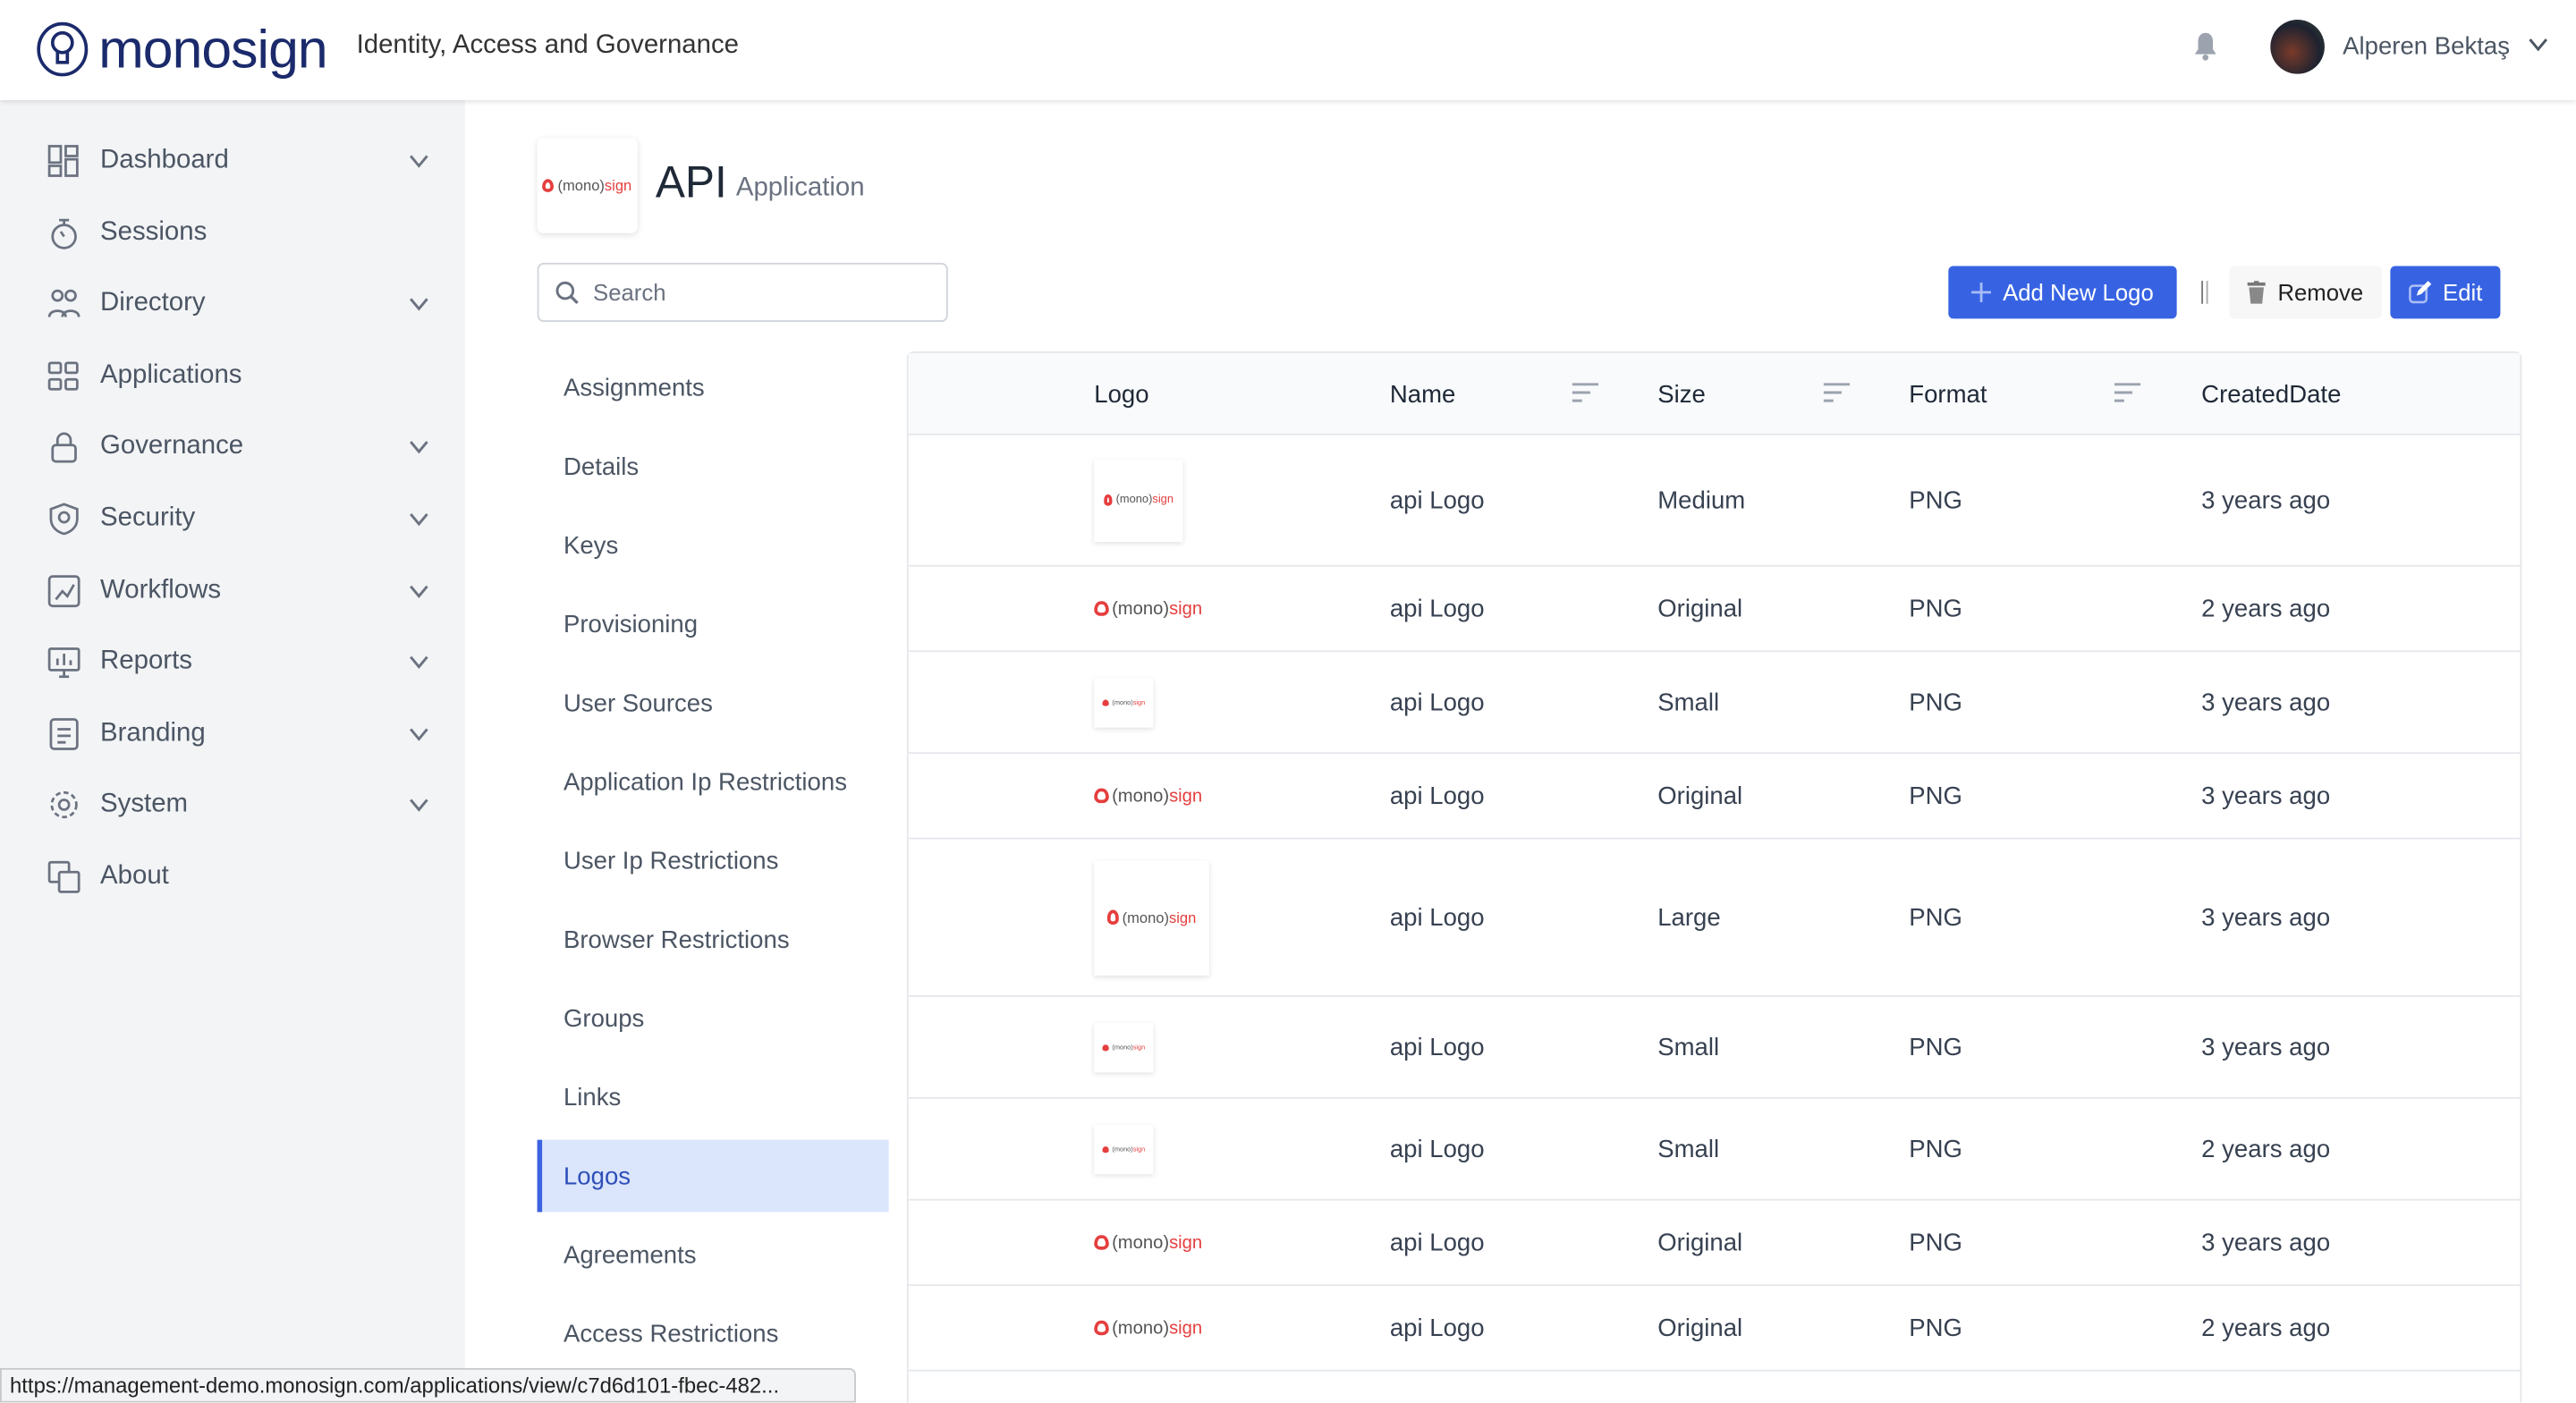  What do you see at coordinates (601, 466) in the screenshot?
I see `subnav-item-details: Details` at bounding box center [601, 466].